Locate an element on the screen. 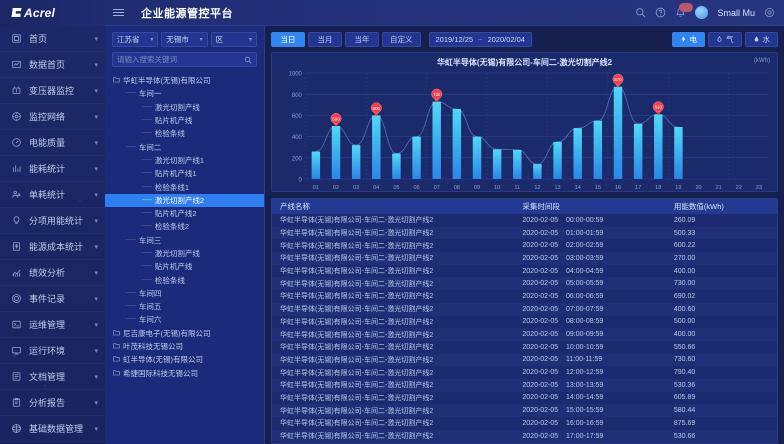 The image size is (784, 444). search-icon is located at coordinates (640, 12).